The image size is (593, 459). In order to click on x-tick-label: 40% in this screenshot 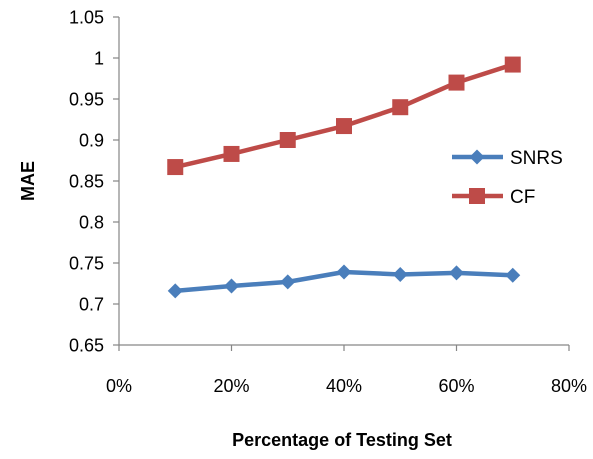, I will do `click(344, 386)`.